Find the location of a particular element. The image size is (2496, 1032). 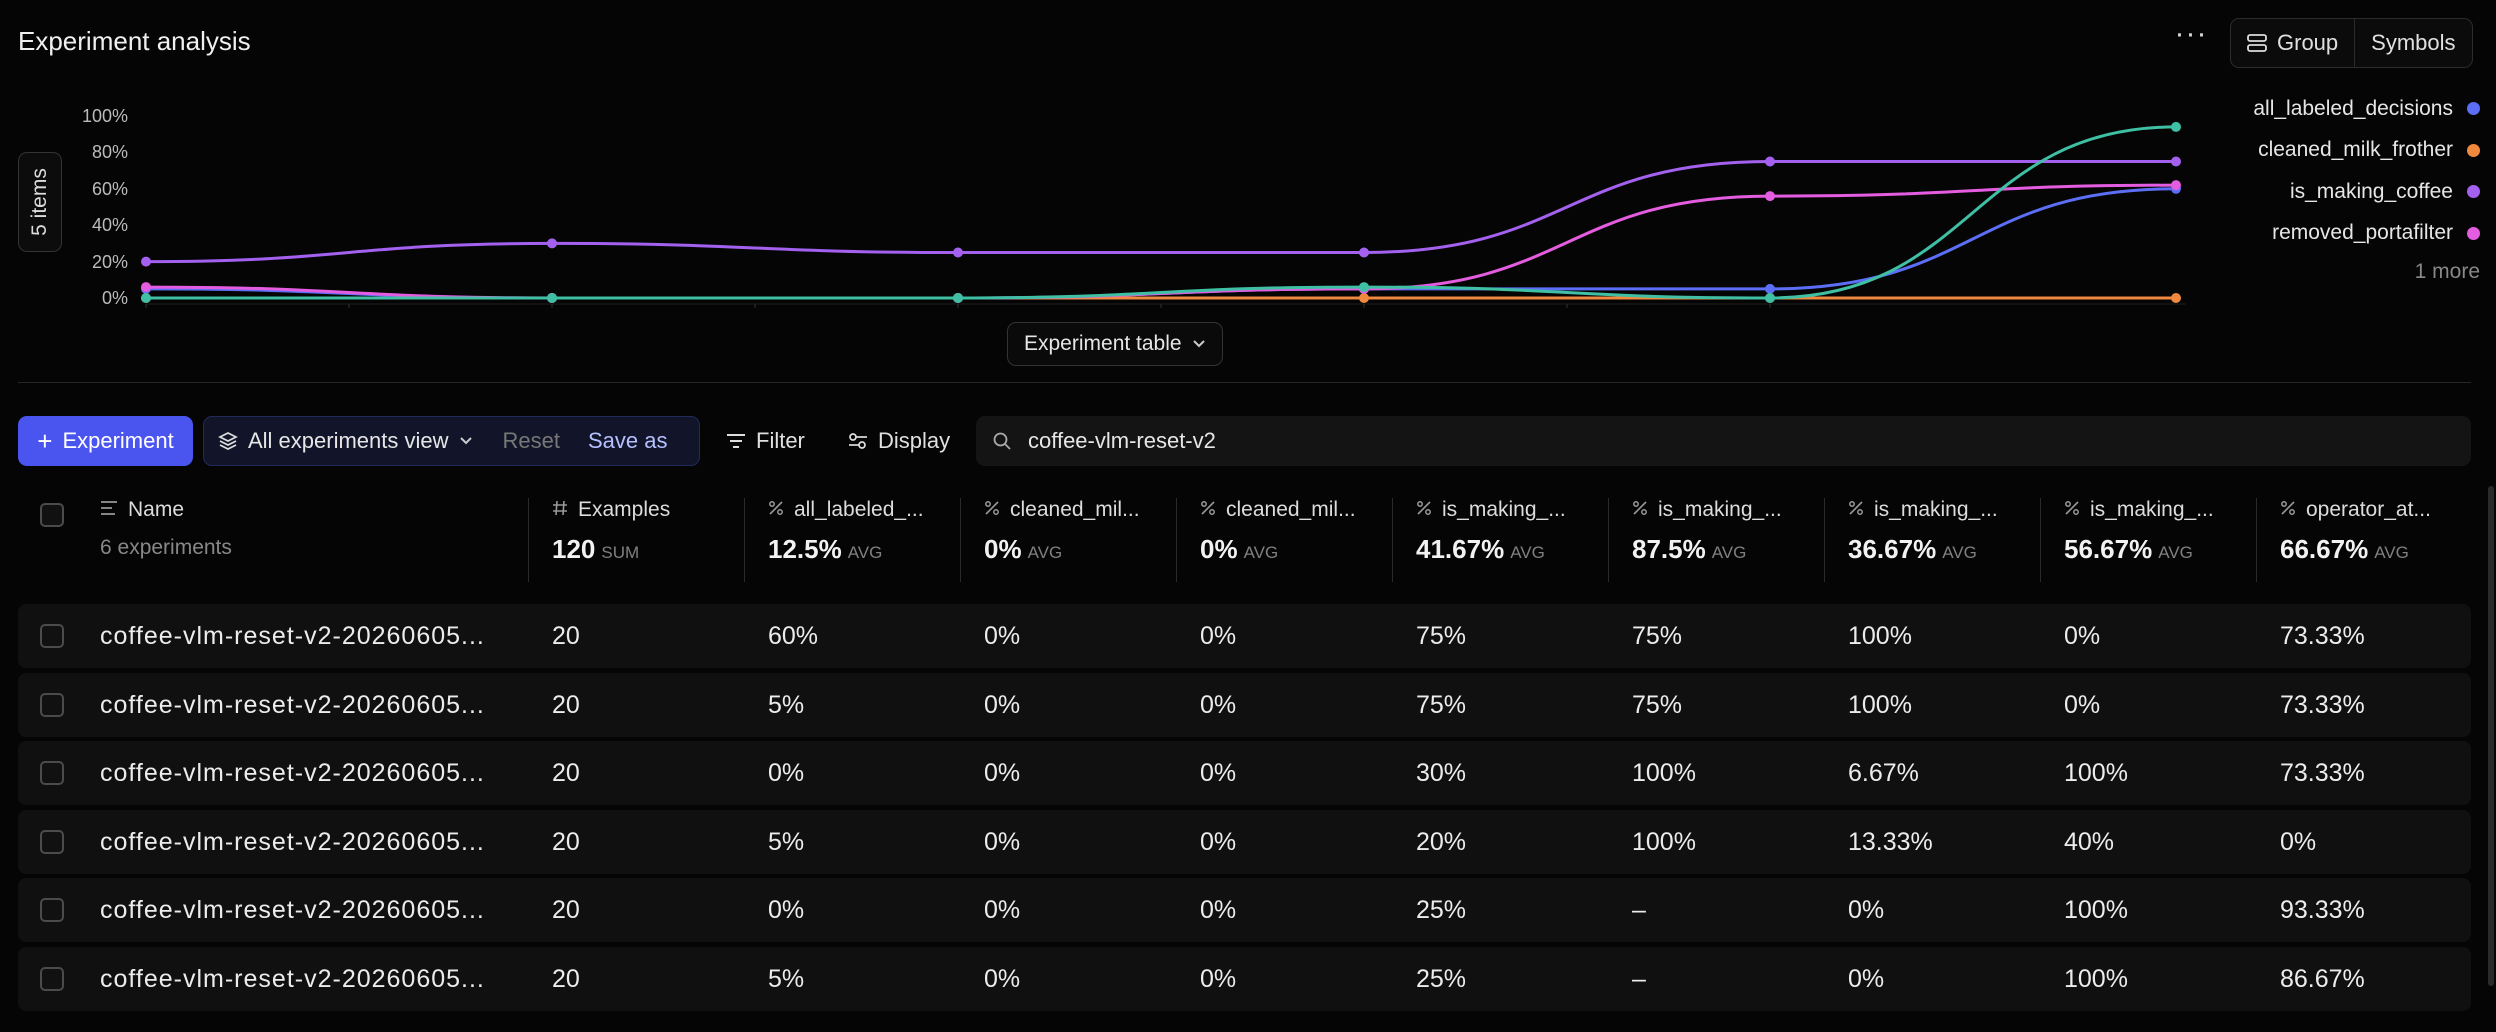

experiment-table-label: Experiment table is located at coordinates (1103, 343).